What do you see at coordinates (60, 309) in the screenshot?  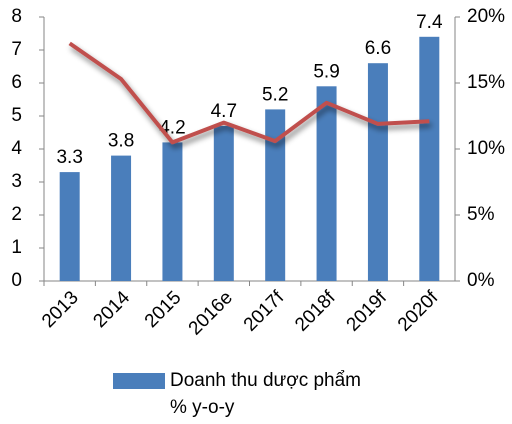 I see `x-tick-label: 2013` at bounding box center [60, 309].